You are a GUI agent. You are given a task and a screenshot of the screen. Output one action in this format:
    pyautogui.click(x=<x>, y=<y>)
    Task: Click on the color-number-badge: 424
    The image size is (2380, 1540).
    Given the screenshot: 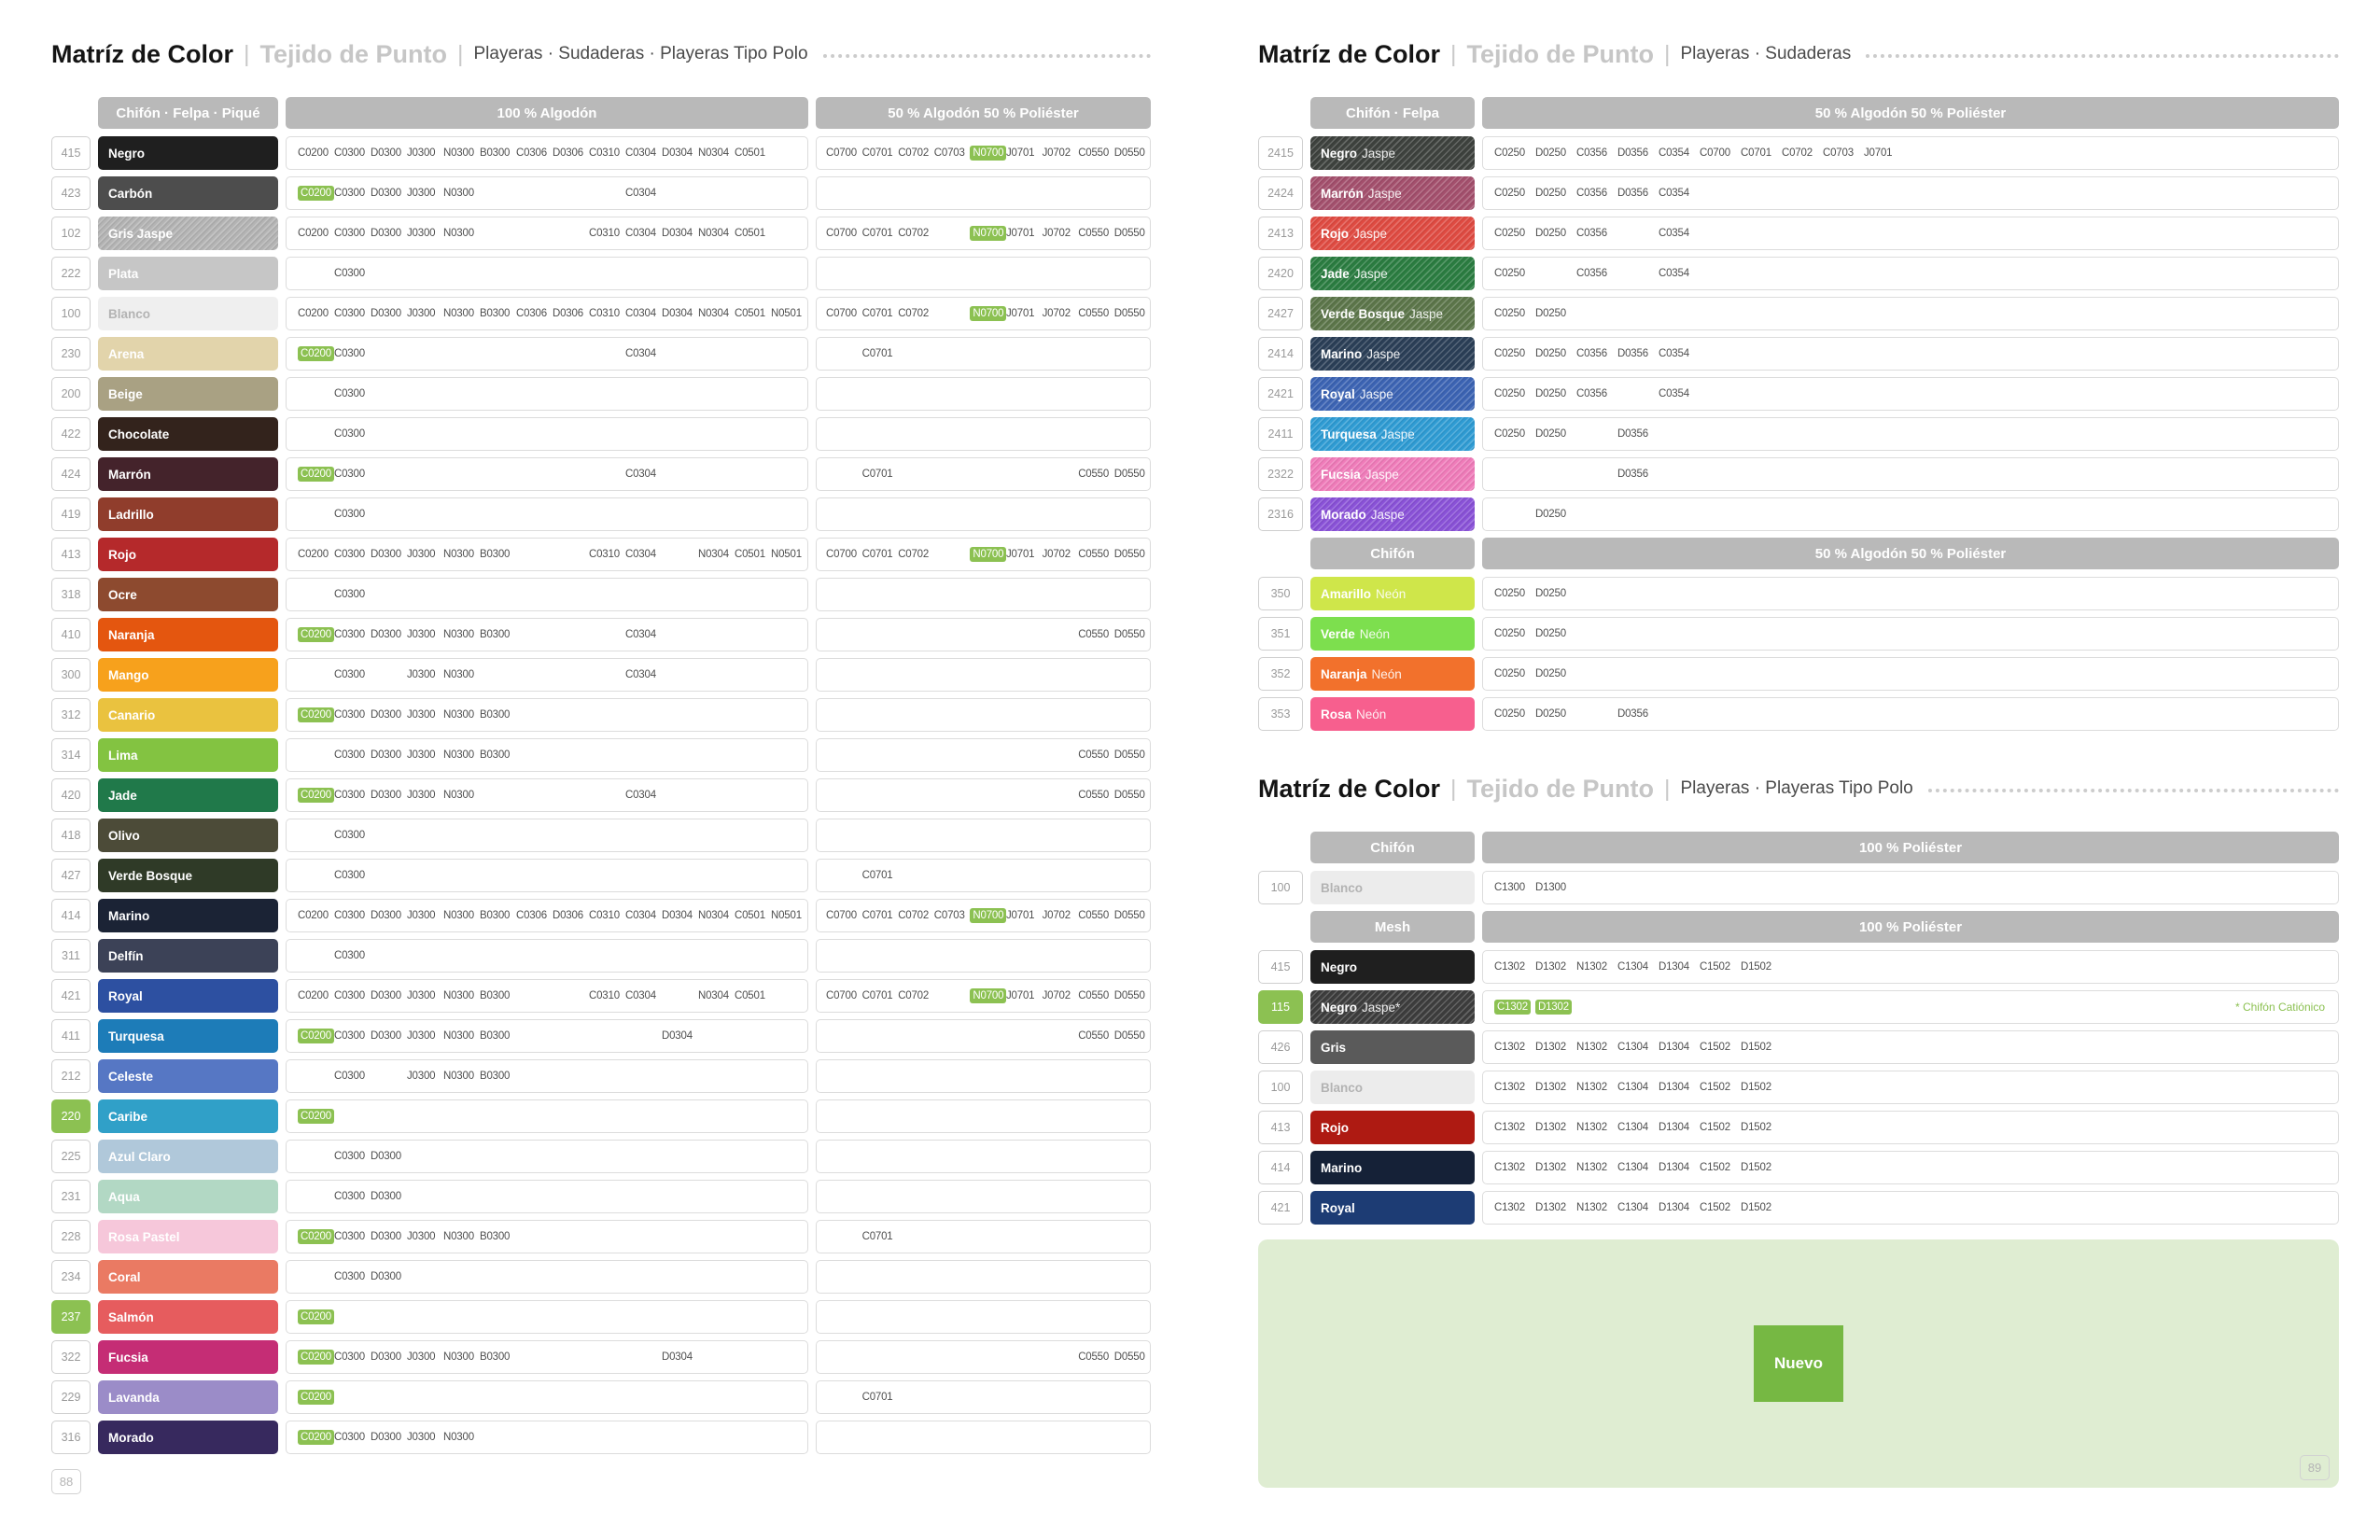 What is the action you would take?
    pyautogui.click(x=71, y=474)
    